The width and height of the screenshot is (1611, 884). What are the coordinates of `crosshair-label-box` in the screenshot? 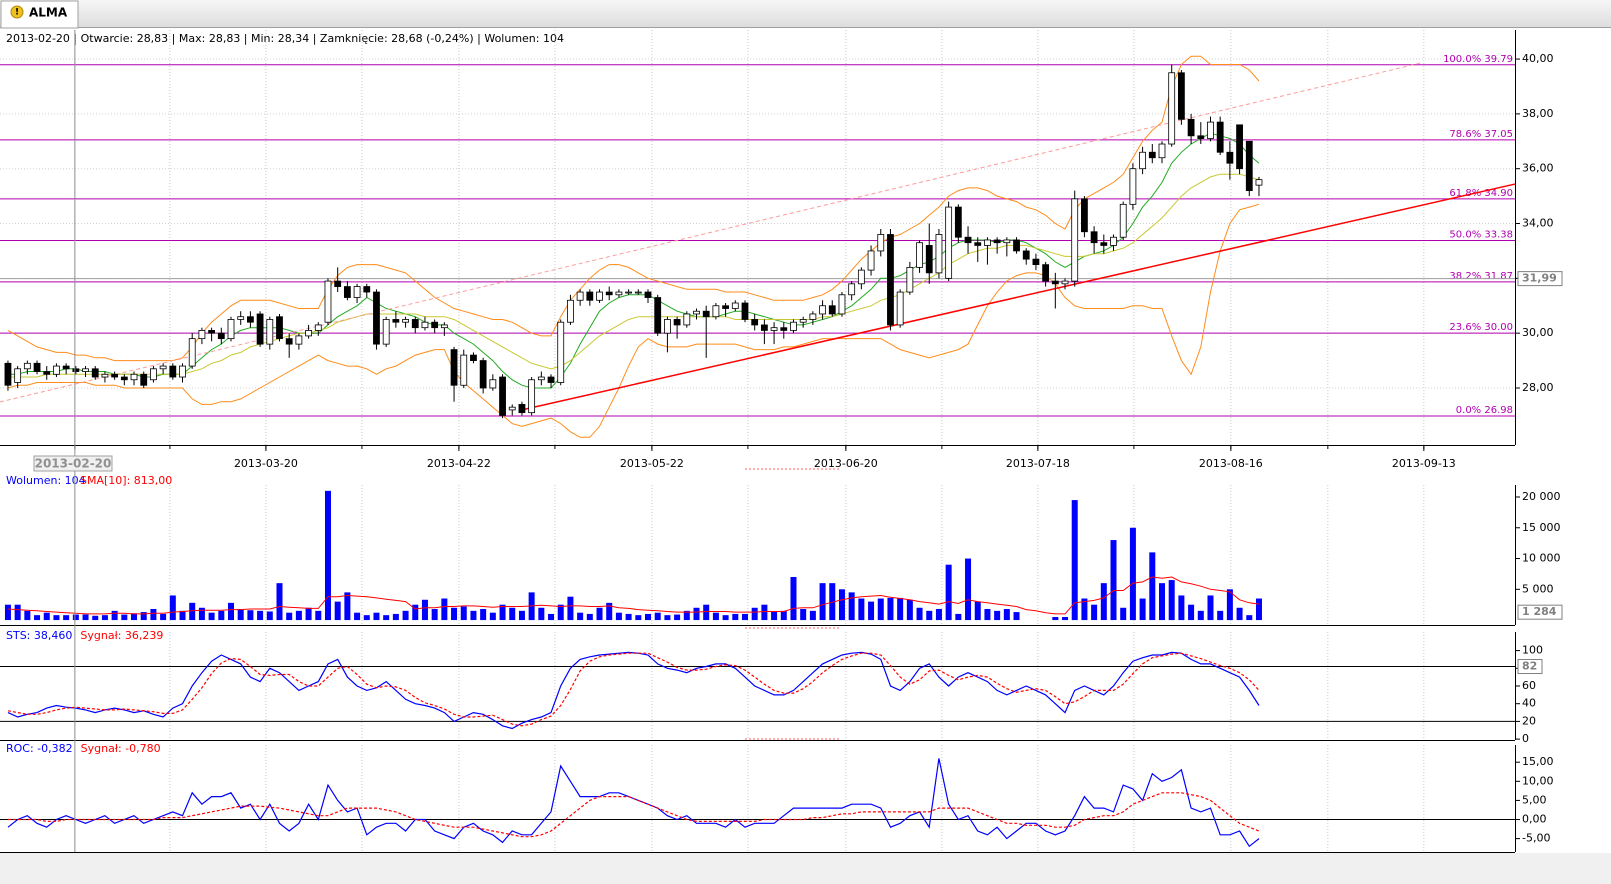 It's located at (73, 463).